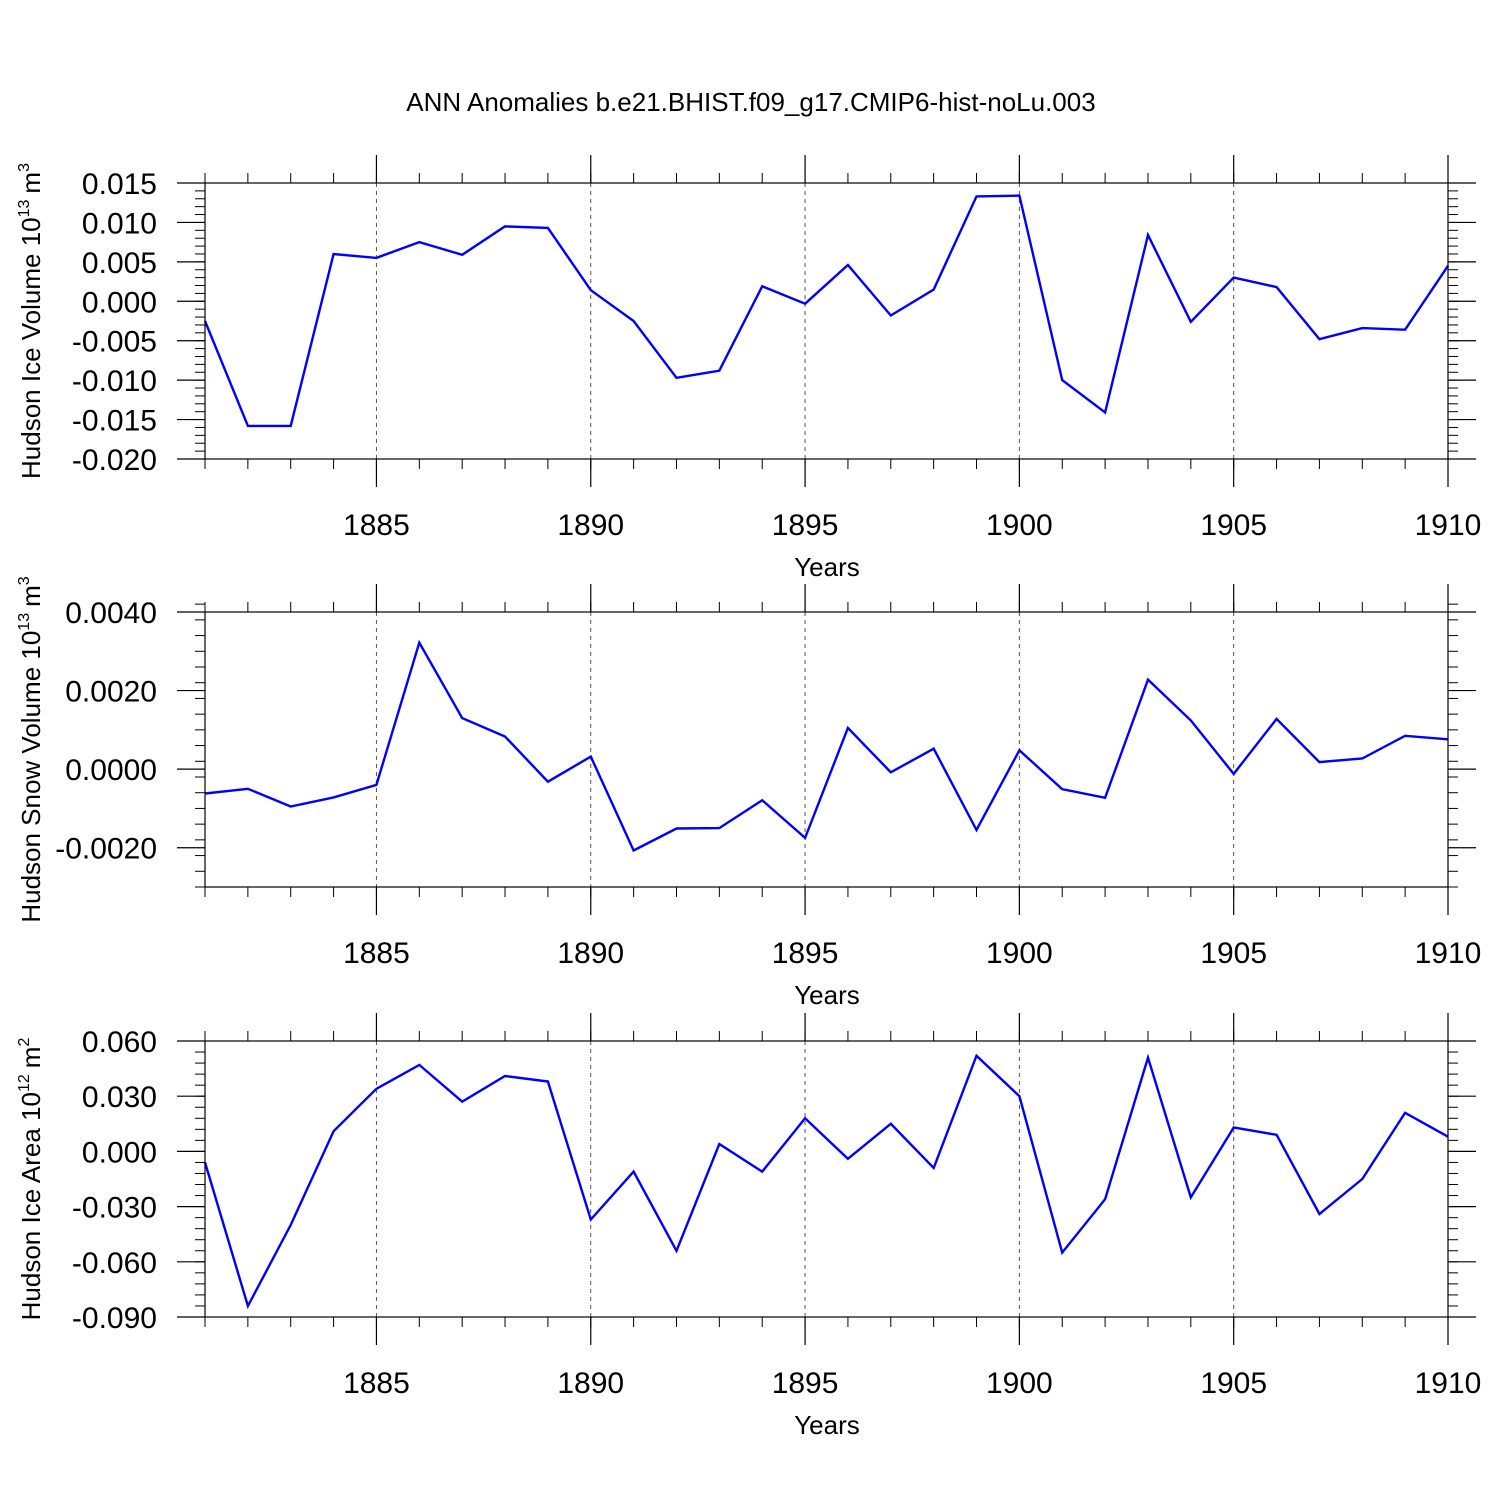 The width and height of the screenshot is (1500, 1500). Describe the element at coordinates (826, 1181) in the screenshot. I see `ice-area-series-line` at that location.